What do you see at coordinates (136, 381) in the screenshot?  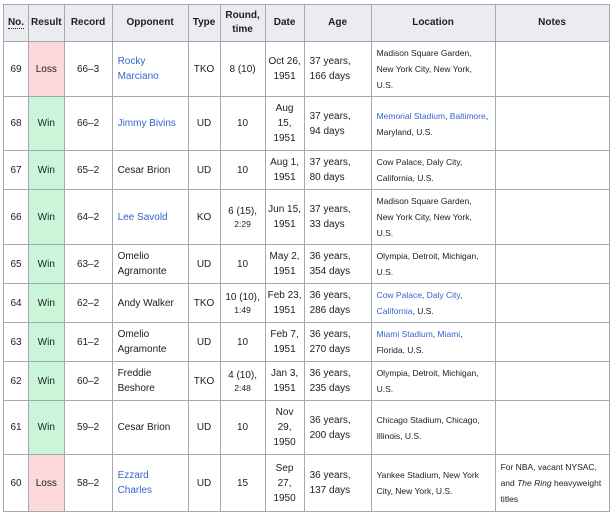 I see `text-segment: Freddie Beshore` at bounding box center [136, 381].